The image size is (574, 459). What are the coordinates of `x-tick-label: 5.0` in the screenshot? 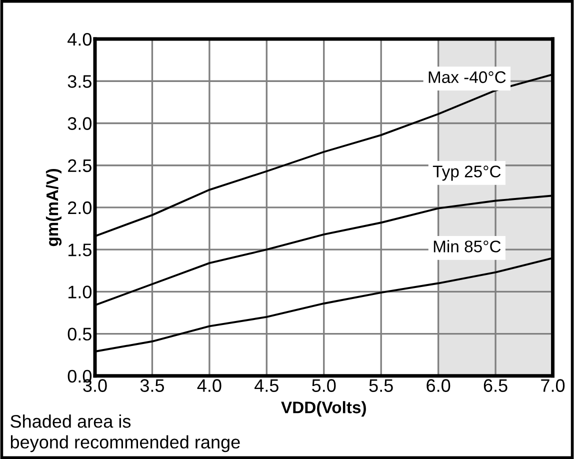 It's located at (324, 385).